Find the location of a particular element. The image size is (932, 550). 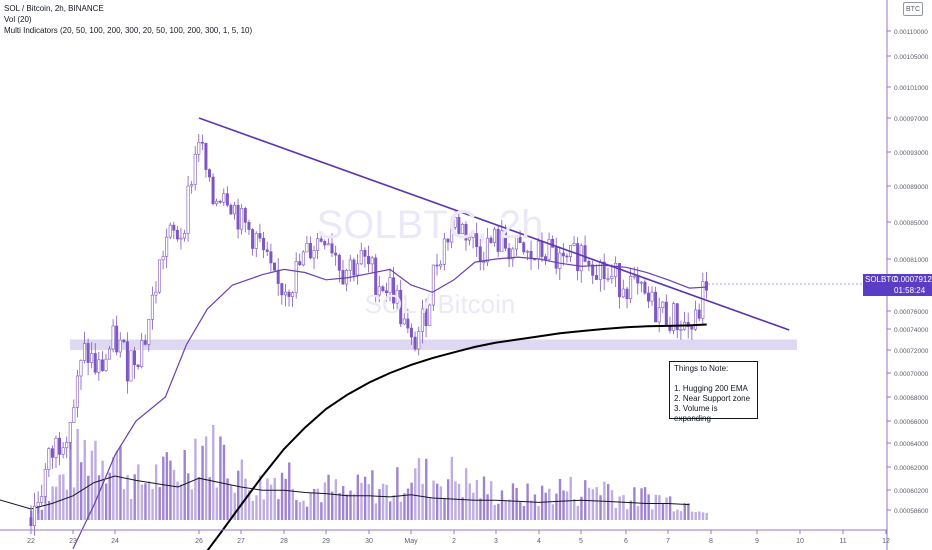

x-tick-label: 24 is located at coordinates (115, 541).